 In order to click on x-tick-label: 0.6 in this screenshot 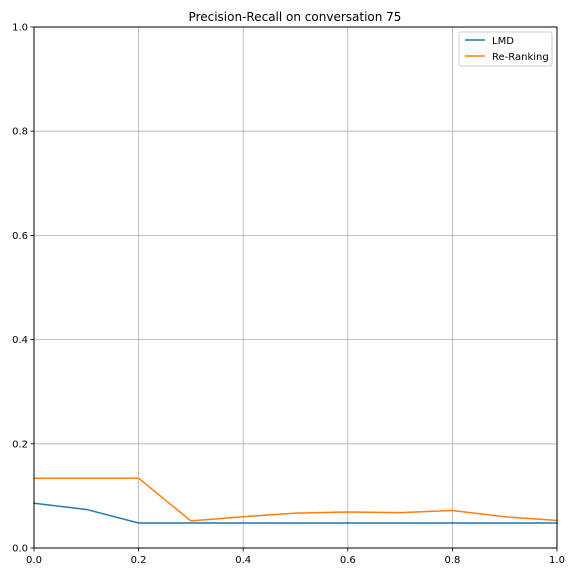, I will do `click(348, 560)`.